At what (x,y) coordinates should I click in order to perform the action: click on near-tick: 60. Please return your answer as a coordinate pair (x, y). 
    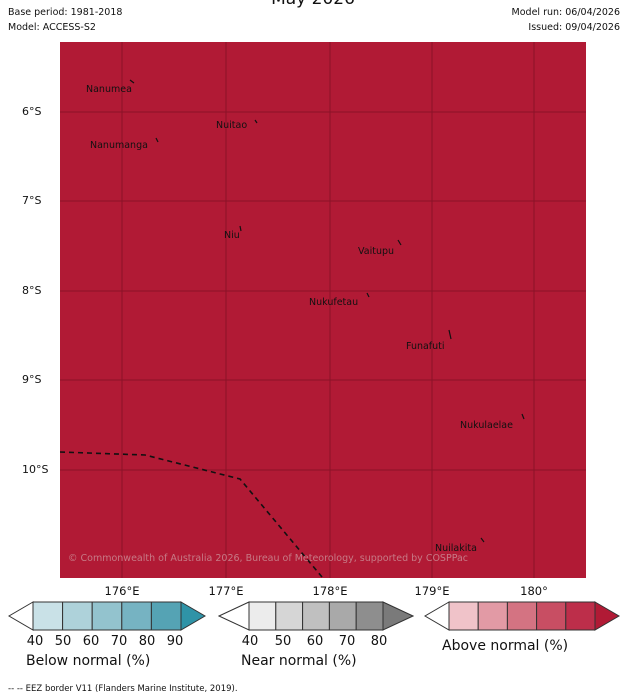
    Looking at the image, I should click on (315, 641).